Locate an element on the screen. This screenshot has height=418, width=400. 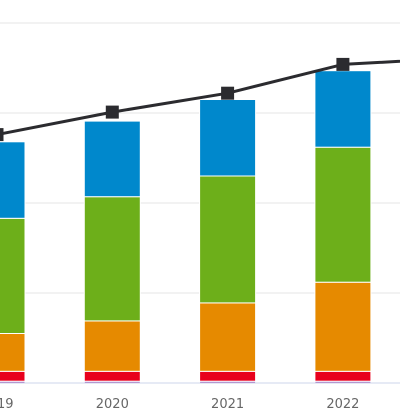
x-tick-label: 2022 is located at coordinates (342, 404).